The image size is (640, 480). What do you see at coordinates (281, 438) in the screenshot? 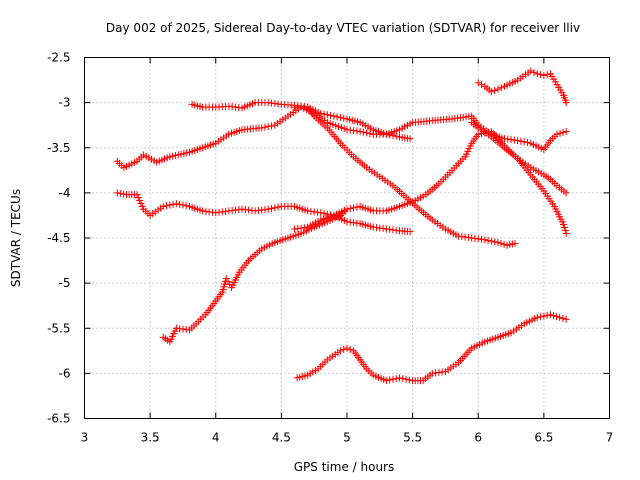
I see `x-tick-label: 4.5` at bounding box center [281, 438].